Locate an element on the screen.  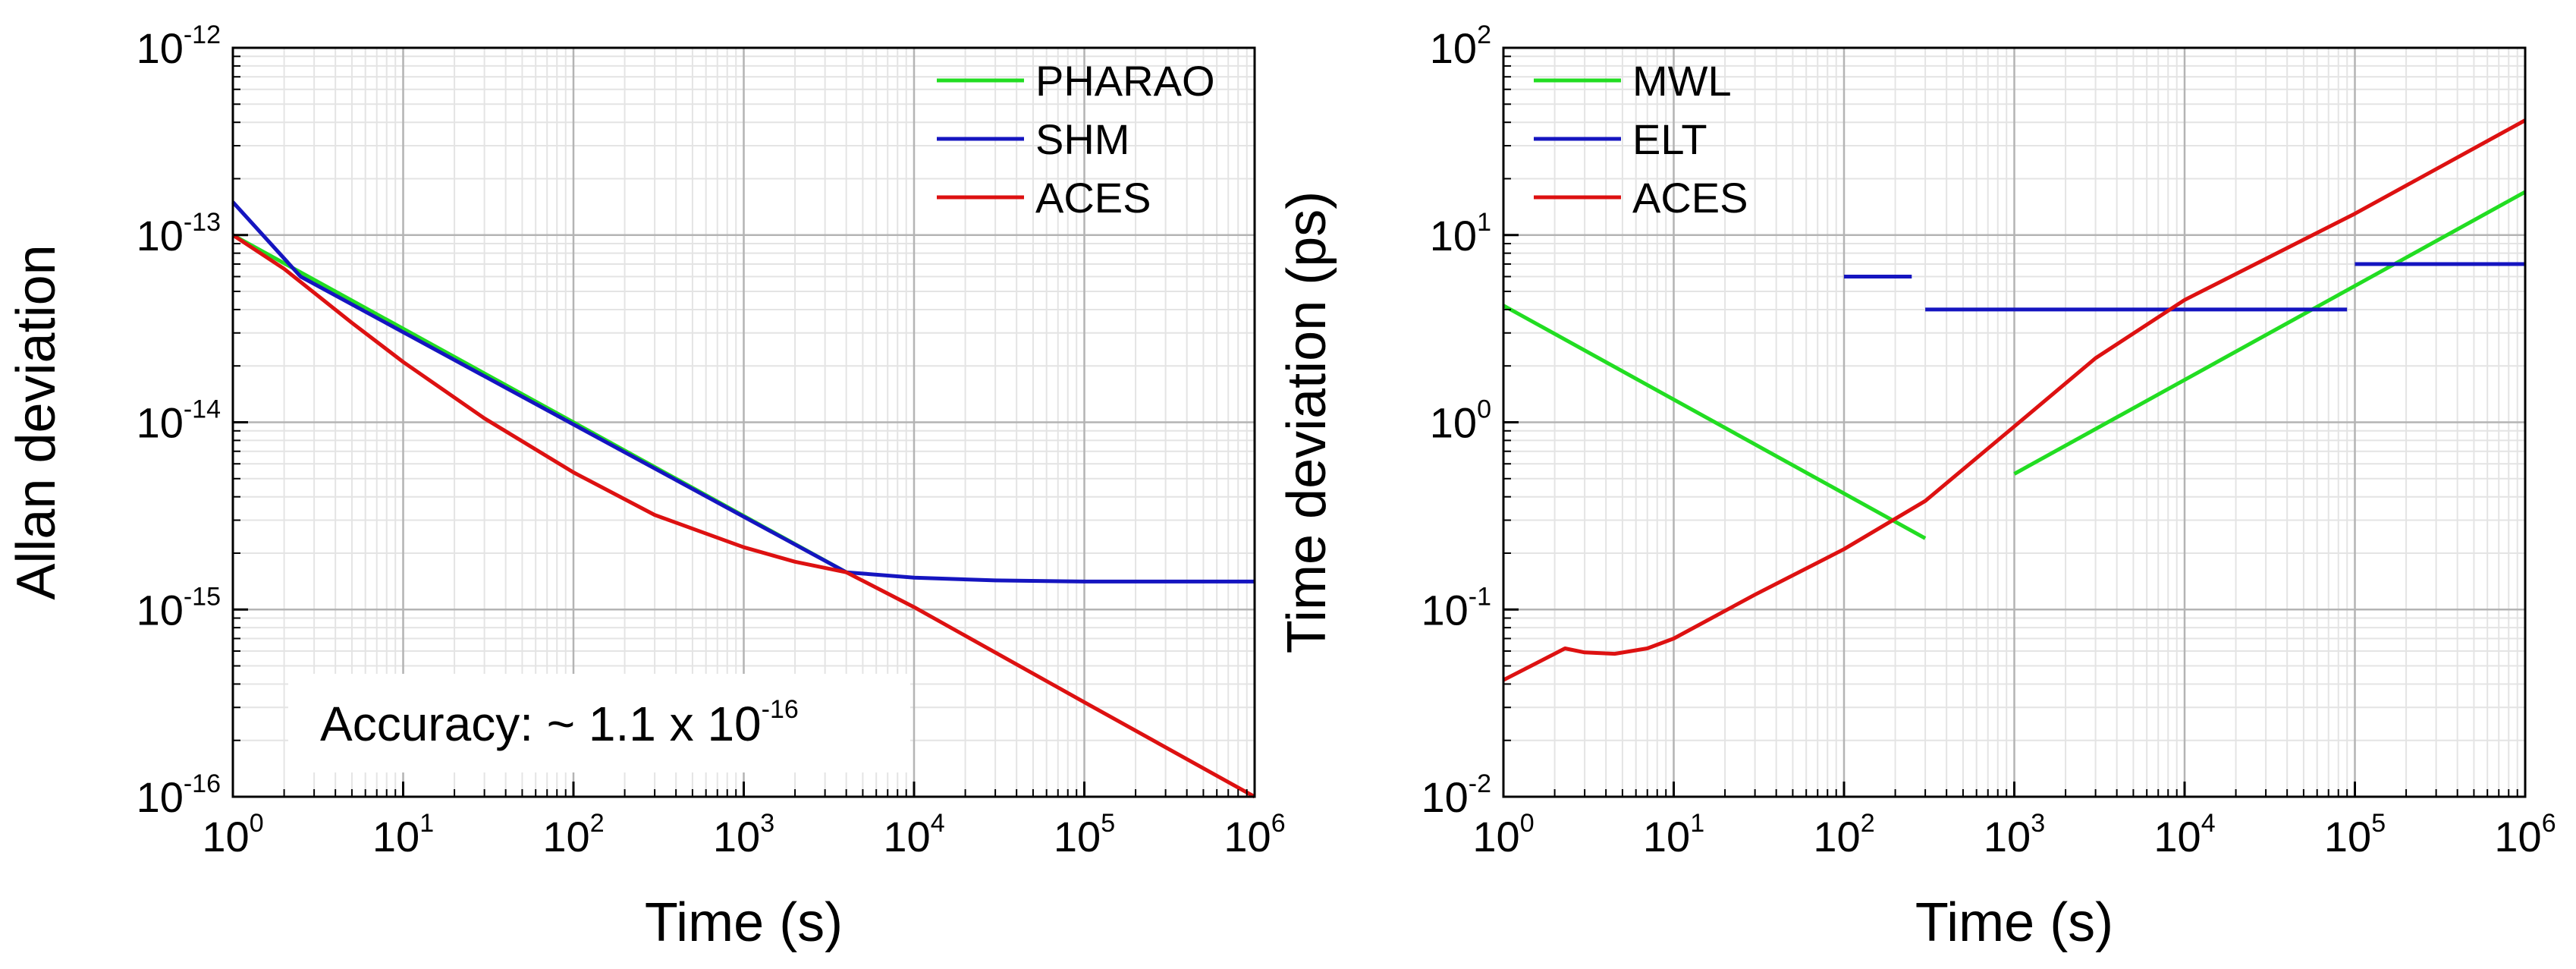
y-tick-label: 10⁻¹⁵ is located at coordinates (179, 608).